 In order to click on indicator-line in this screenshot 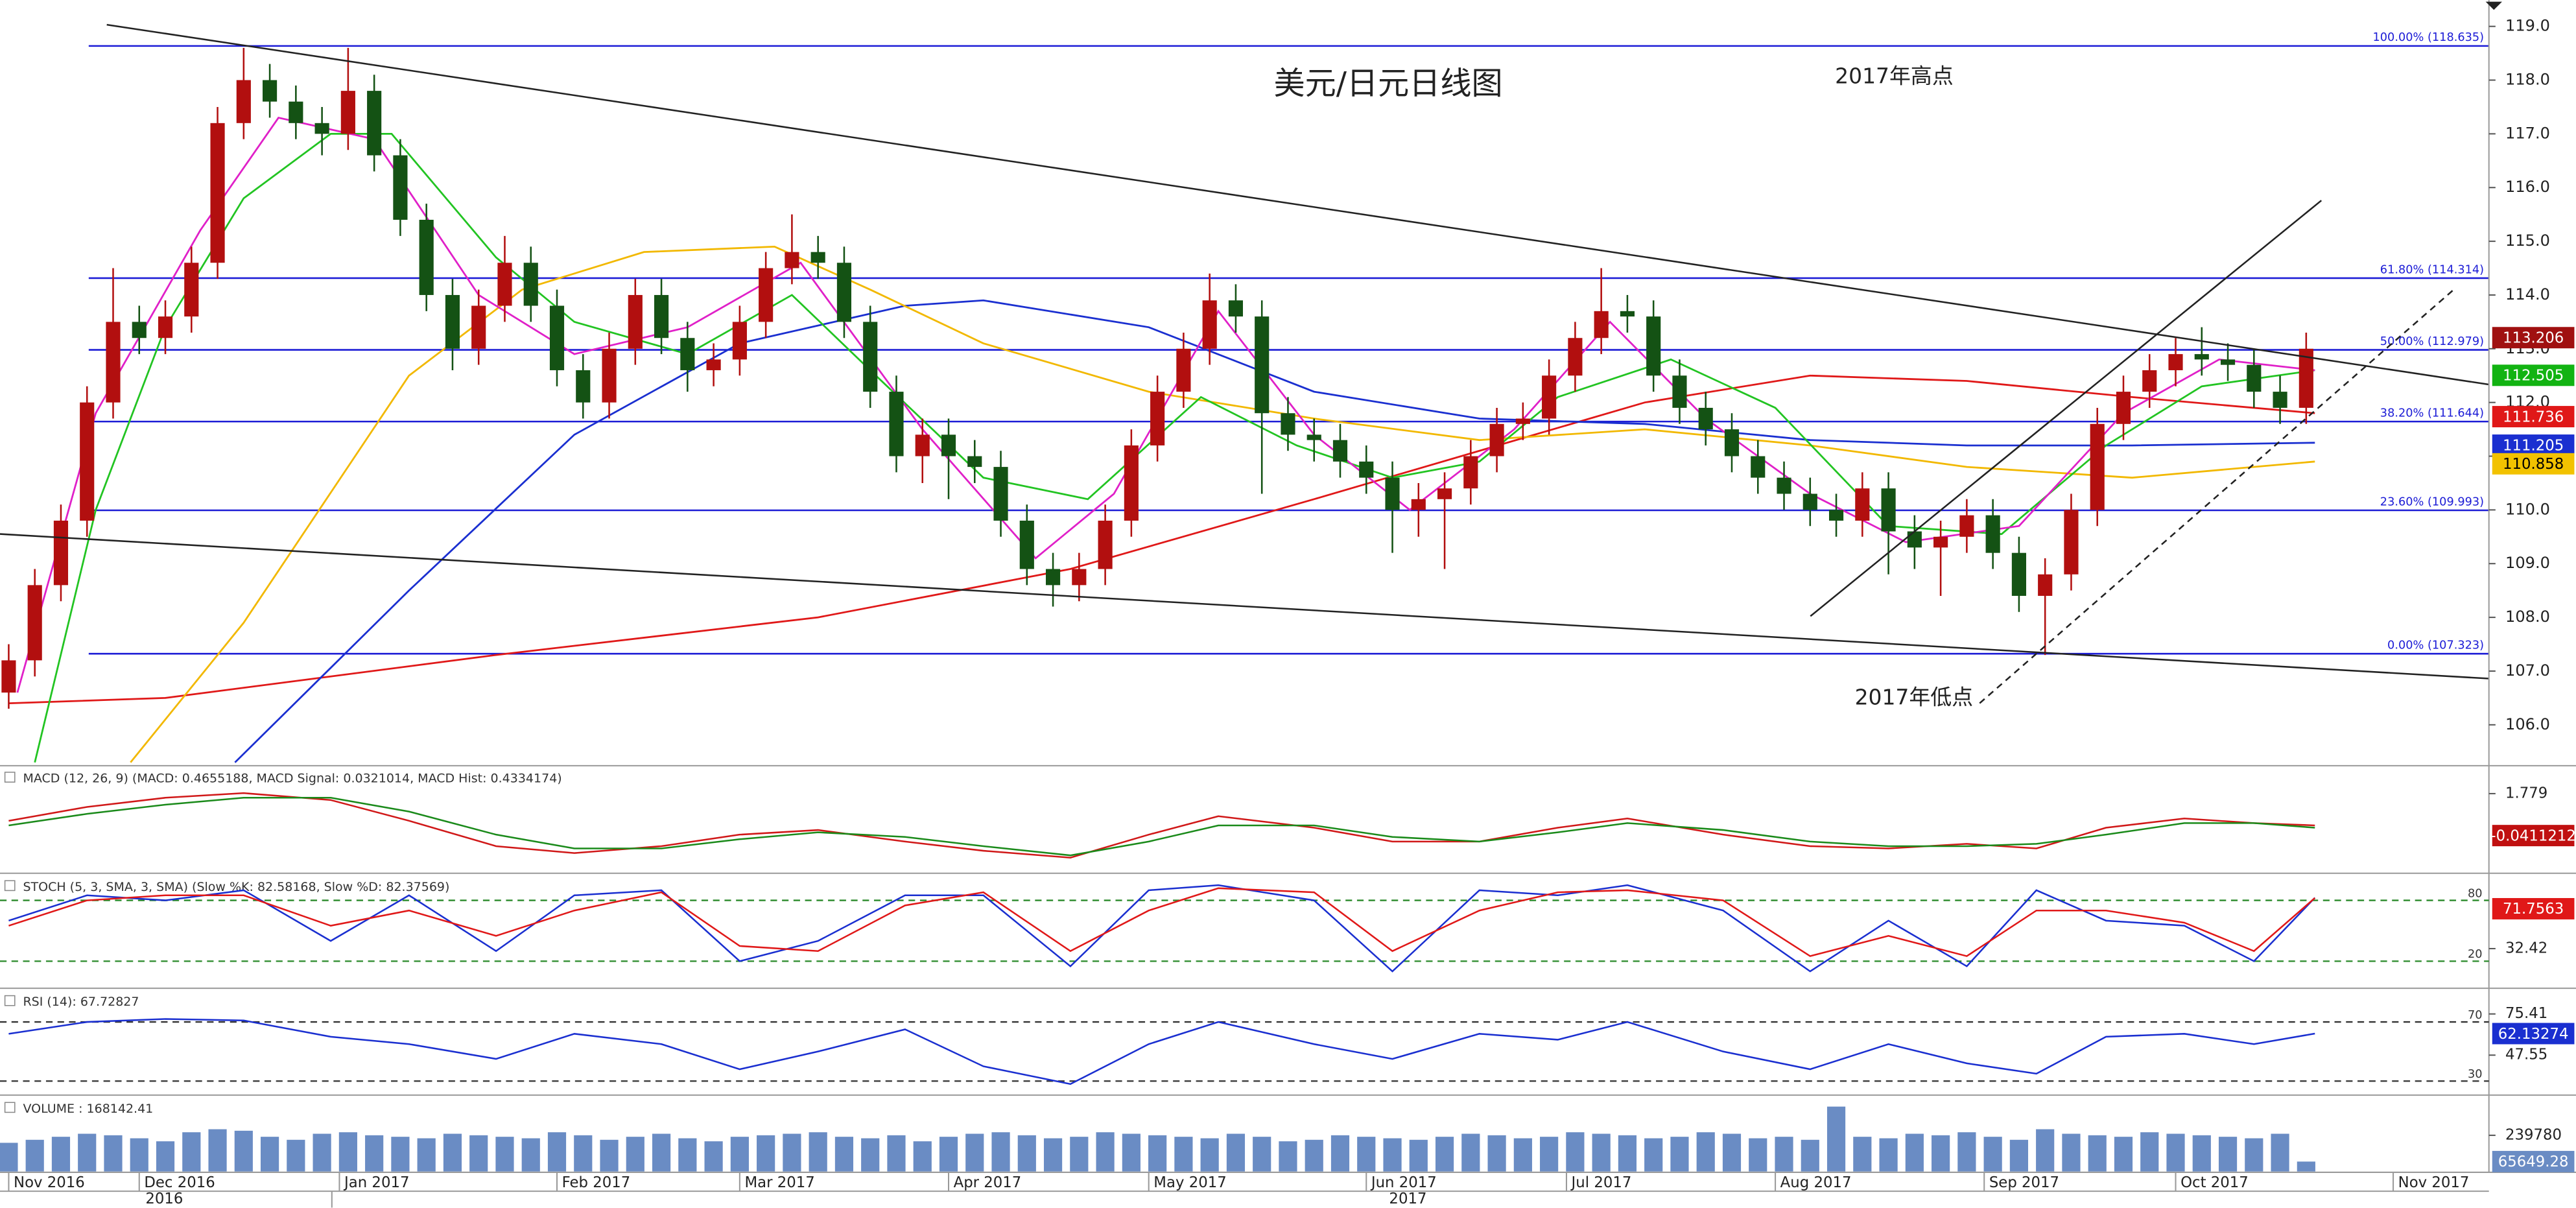, I will do `click(1161, 827)`.